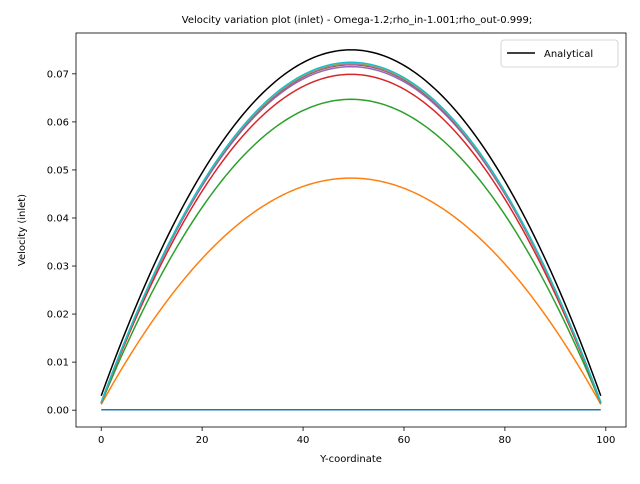 This screenshot has height=484, width=640. I want to click on y-tick-label: 0.03, so click(58, 267).